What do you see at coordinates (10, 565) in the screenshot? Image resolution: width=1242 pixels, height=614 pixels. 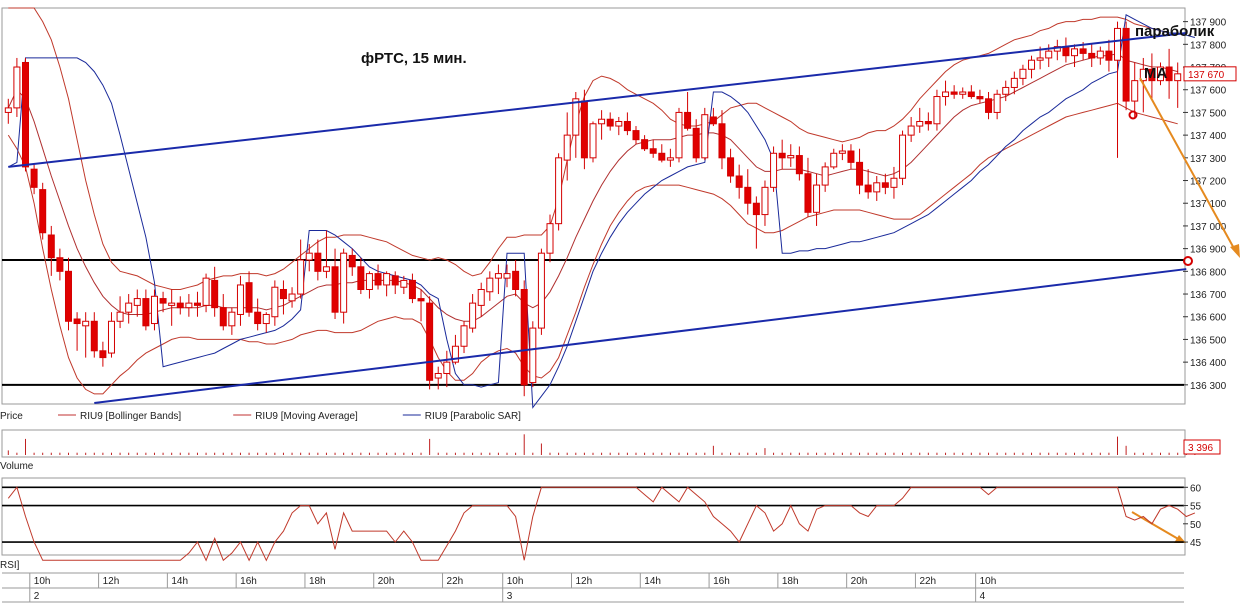 I see `rsi-title: RSI]` at bounding box center [10, 565].